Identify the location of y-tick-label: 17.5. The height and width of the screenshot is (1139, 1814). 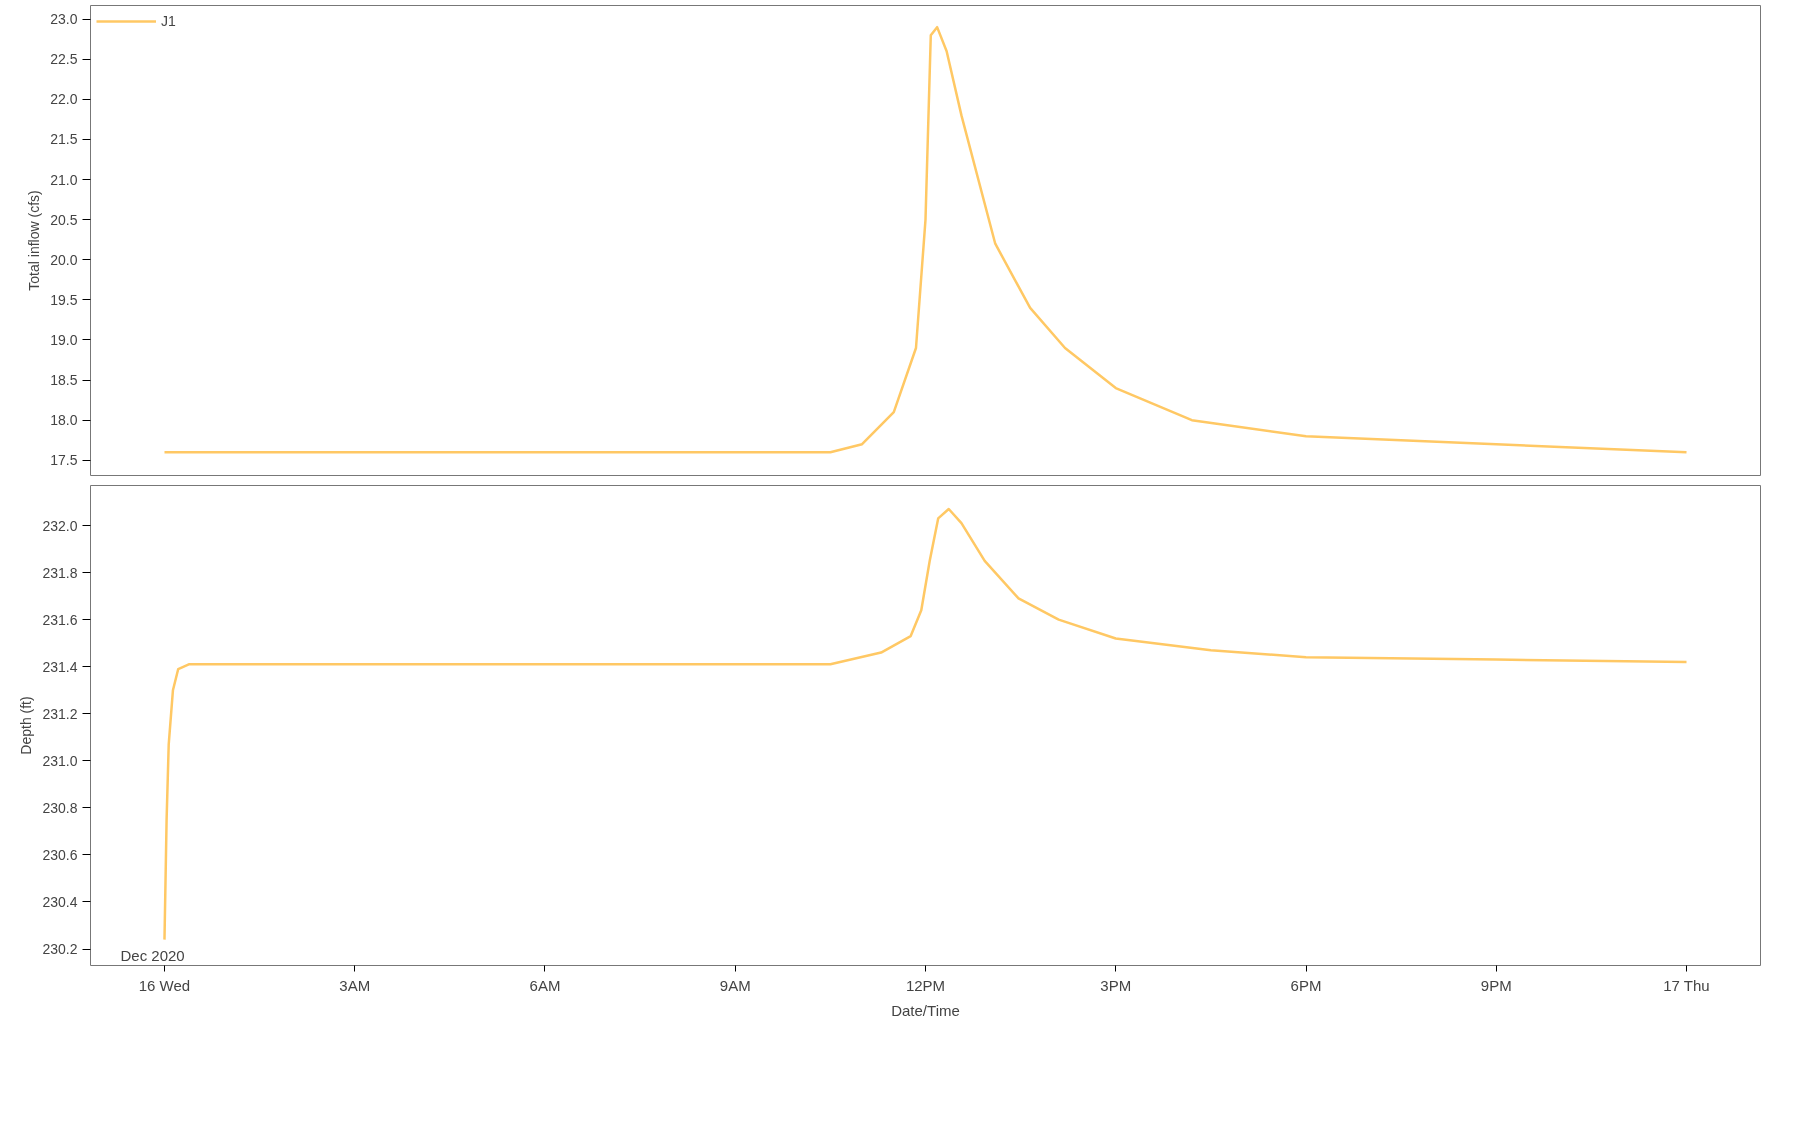
(64, 460).